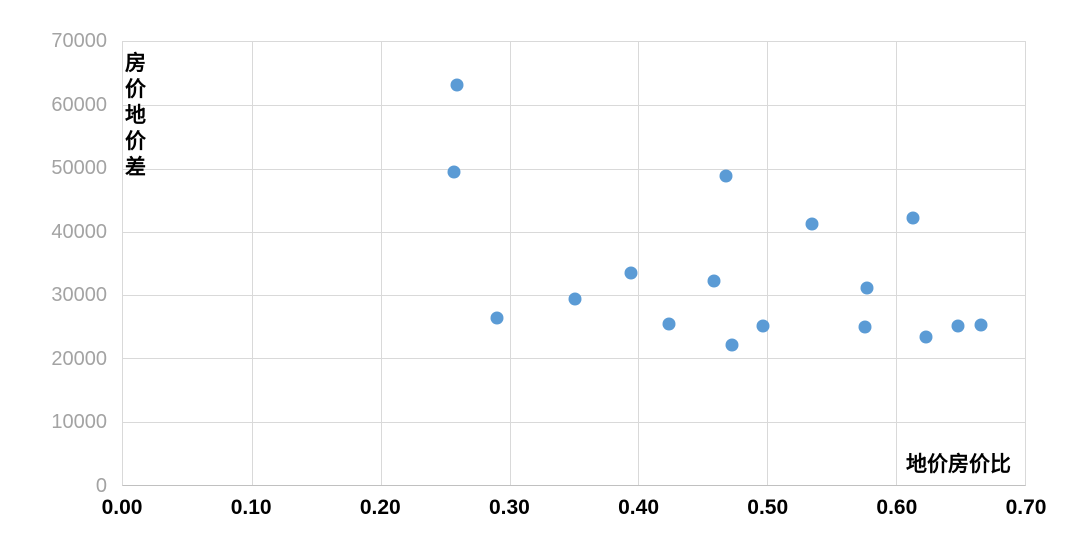 This screenshot has height=555, width=1080. Describe the element at coordinates (768, 507) in the screenshot. I see `x-tick-label: 0.50` at that location.